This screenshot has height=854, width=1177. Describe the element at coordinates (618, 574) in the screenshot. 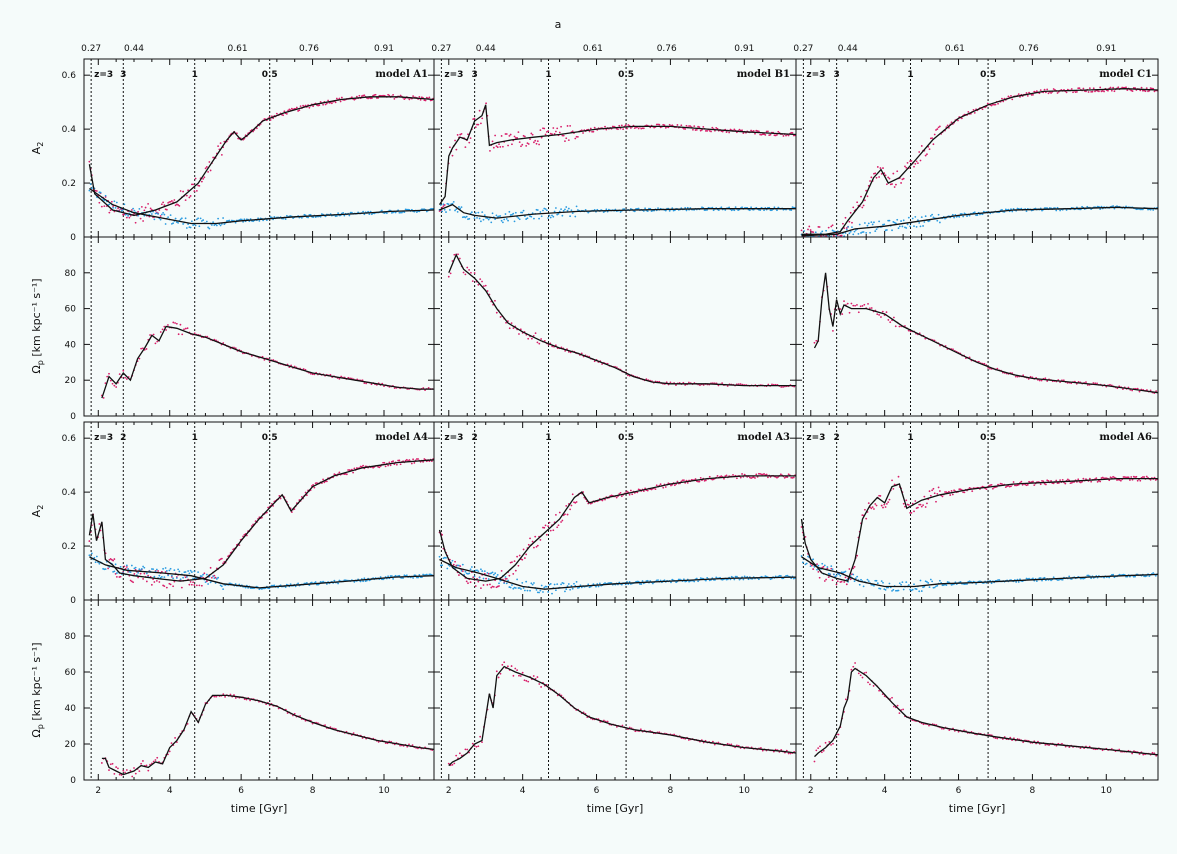

I see `disk-strength-line` at that location.